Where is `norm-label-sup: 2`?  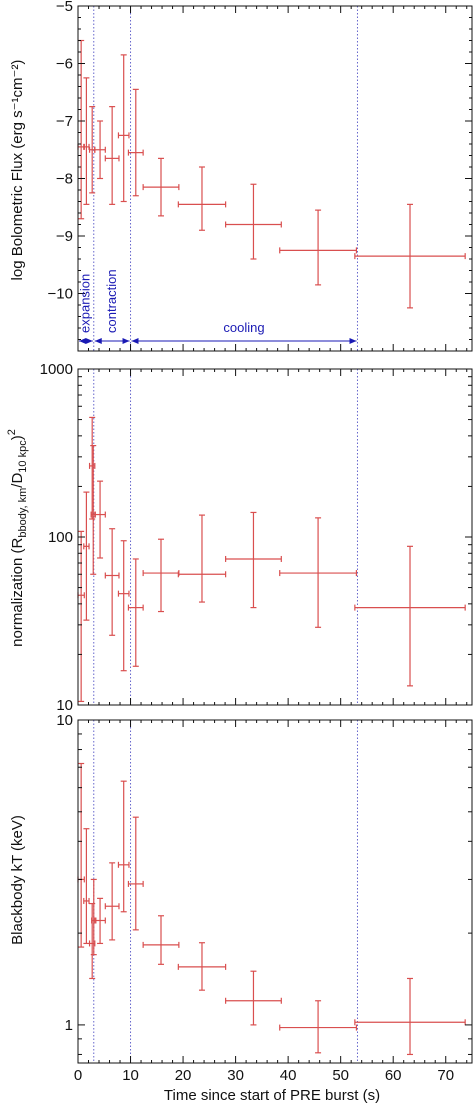 norm-label-sup: 2 is located at coordinates (12, 432).